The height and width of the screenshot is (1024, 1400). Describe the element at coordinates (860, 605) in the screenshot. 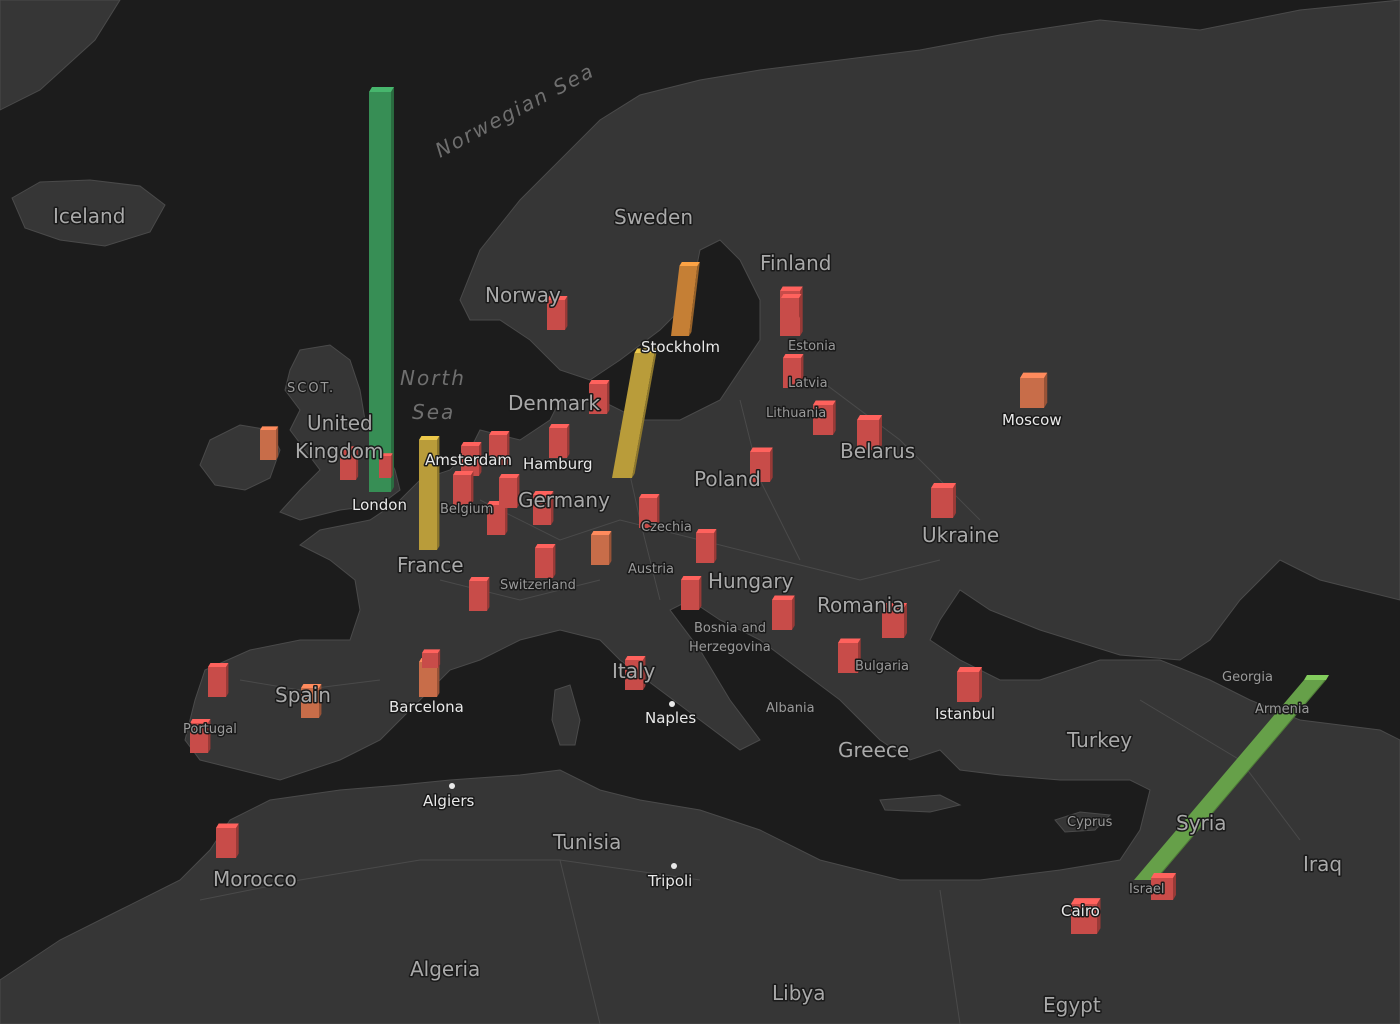

I see `country-label: Romania` at that location.